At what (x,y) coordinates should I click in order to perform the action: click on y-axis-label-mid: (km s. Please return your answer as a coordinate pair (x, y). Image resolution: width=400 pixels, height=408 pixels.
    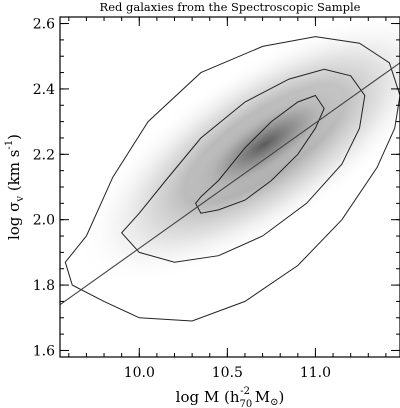
    Looking at the image, I should click on (14, 173).